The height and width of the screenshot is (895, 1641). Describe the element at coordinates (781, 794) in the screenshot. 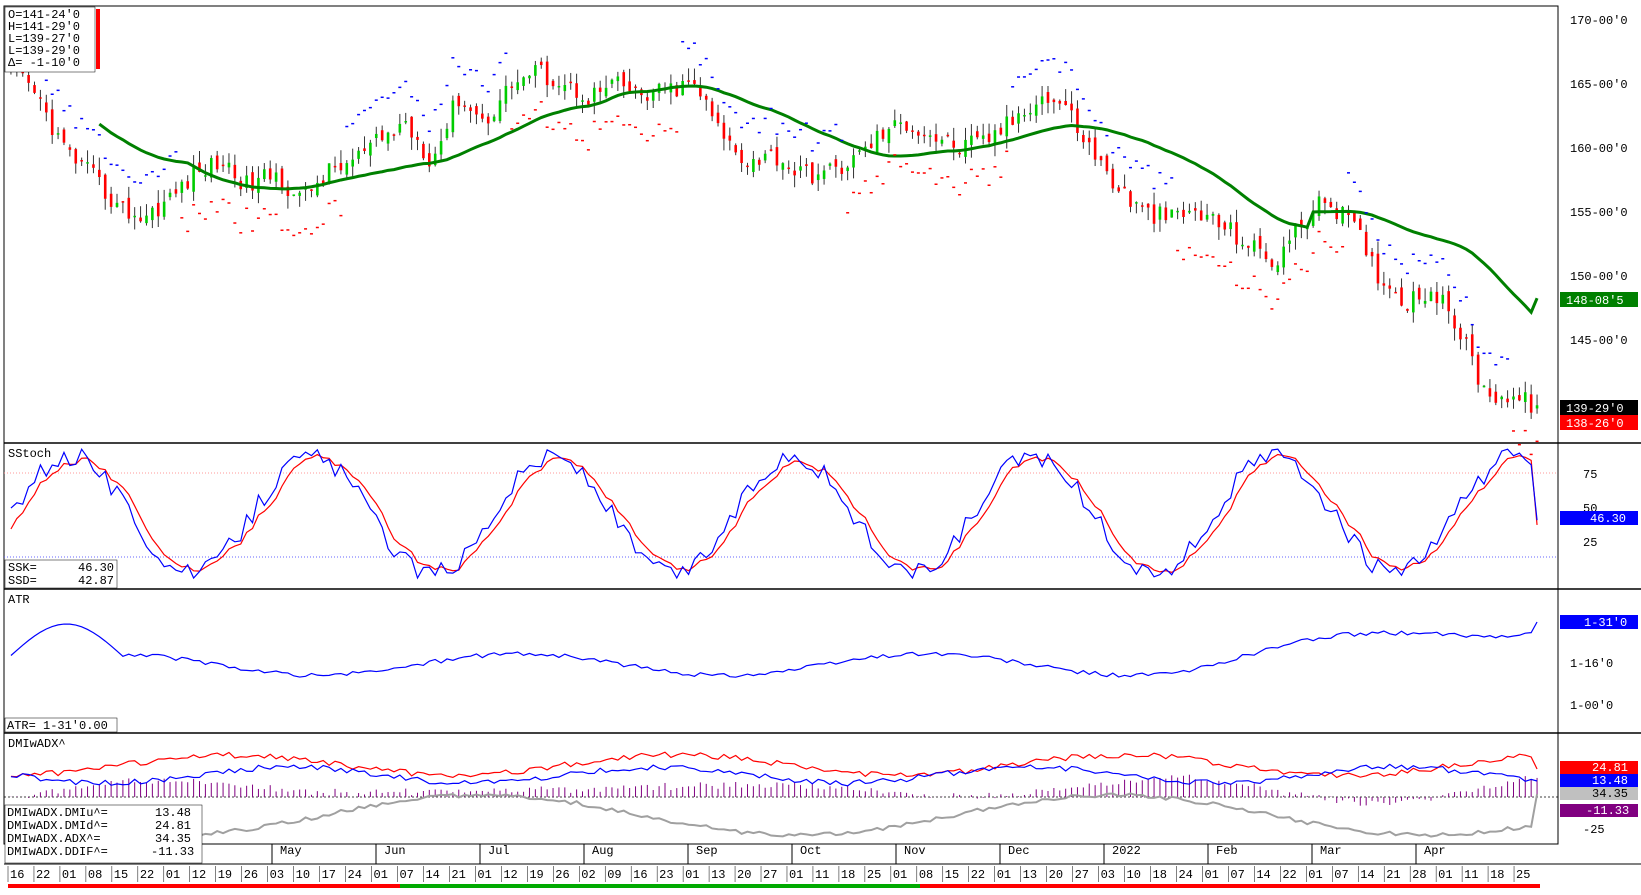

I see `dmi-panel` at that location.